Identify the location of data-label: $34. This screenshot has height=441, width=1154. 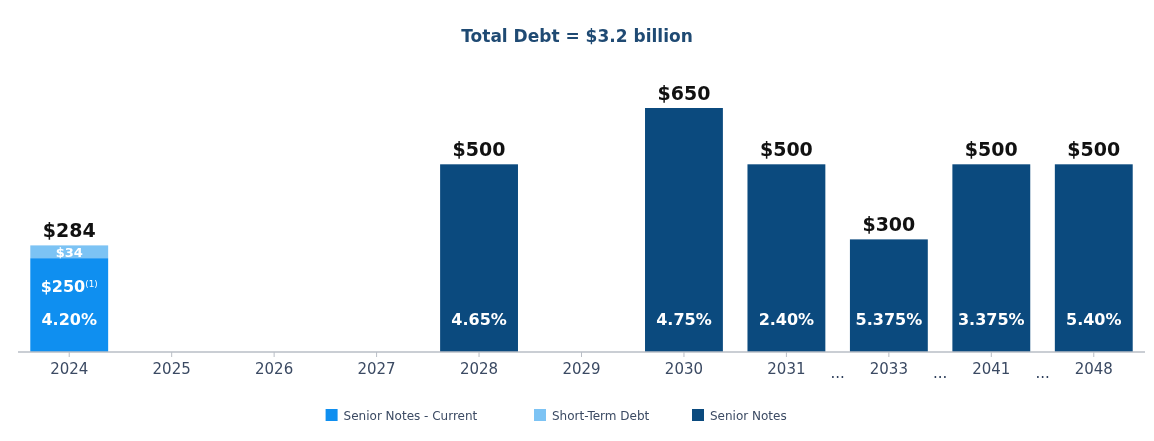
(69, 252).